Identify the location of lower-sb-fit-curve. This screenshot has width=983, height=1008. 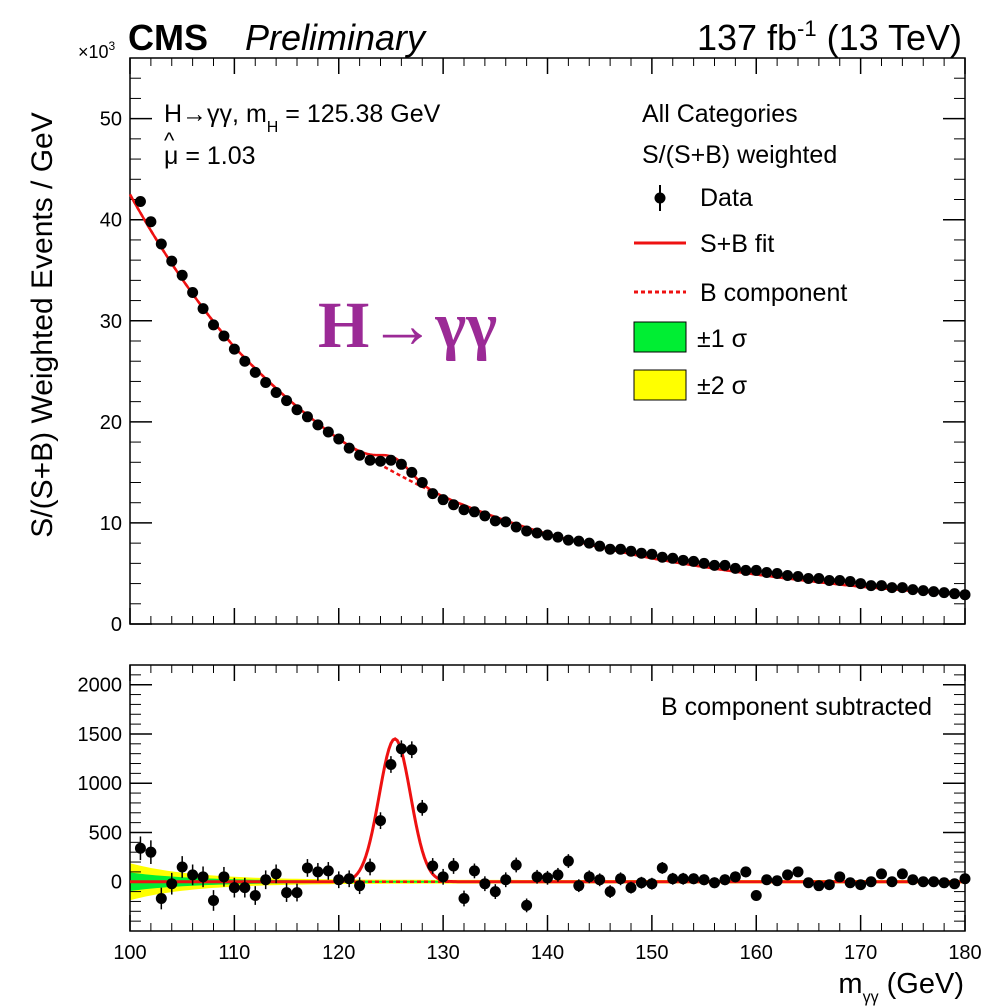
(547, 810).